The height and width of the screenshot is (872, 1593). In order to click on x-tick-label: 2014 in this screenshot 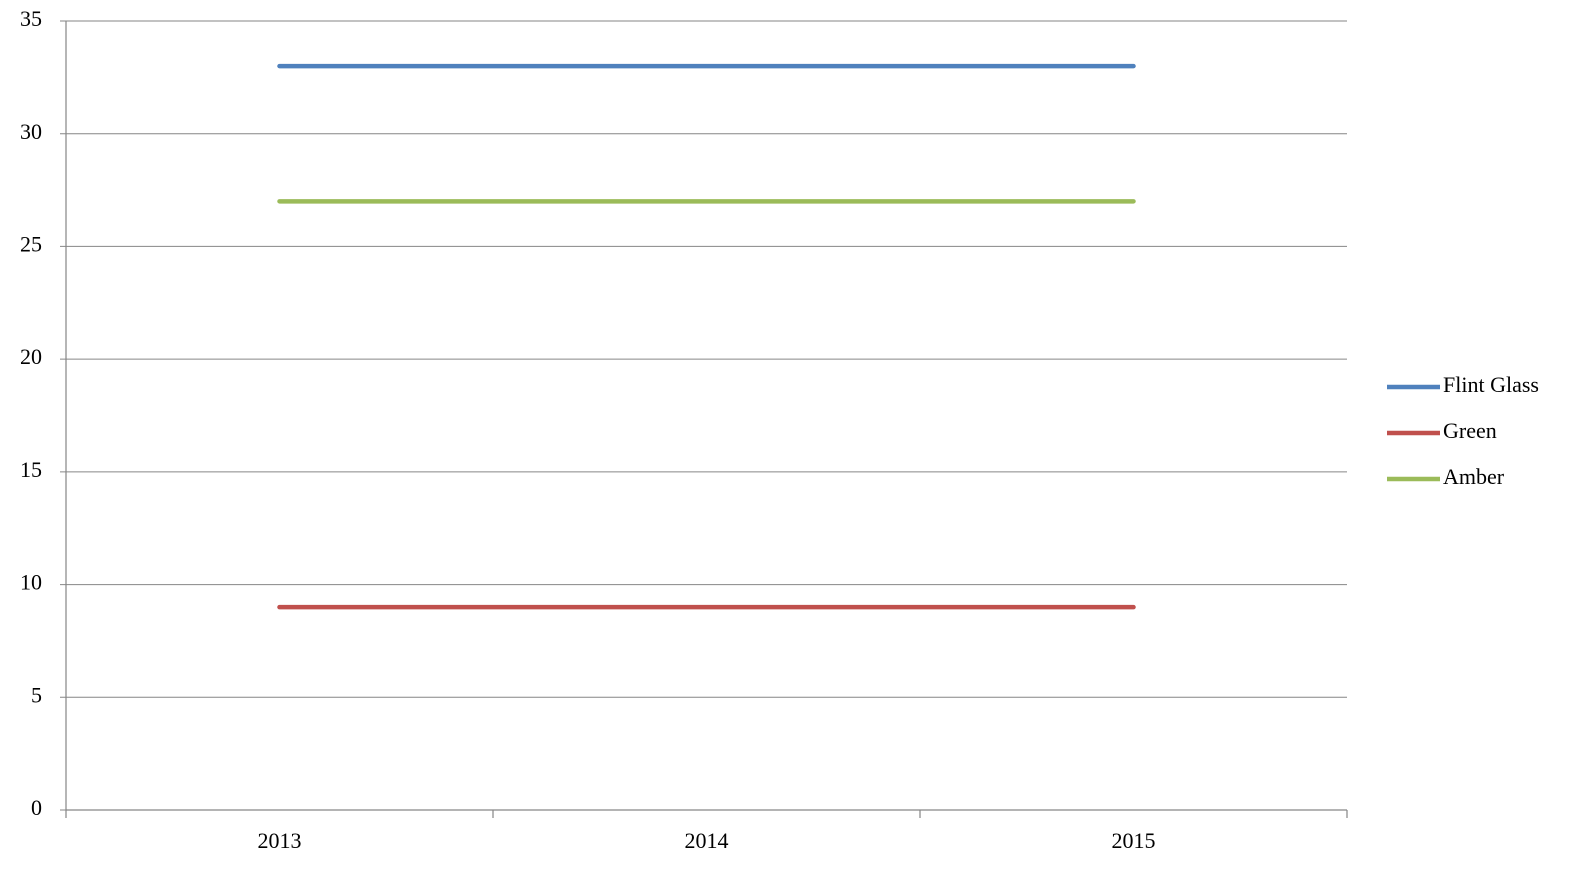, I will do `click(707, 840)`.